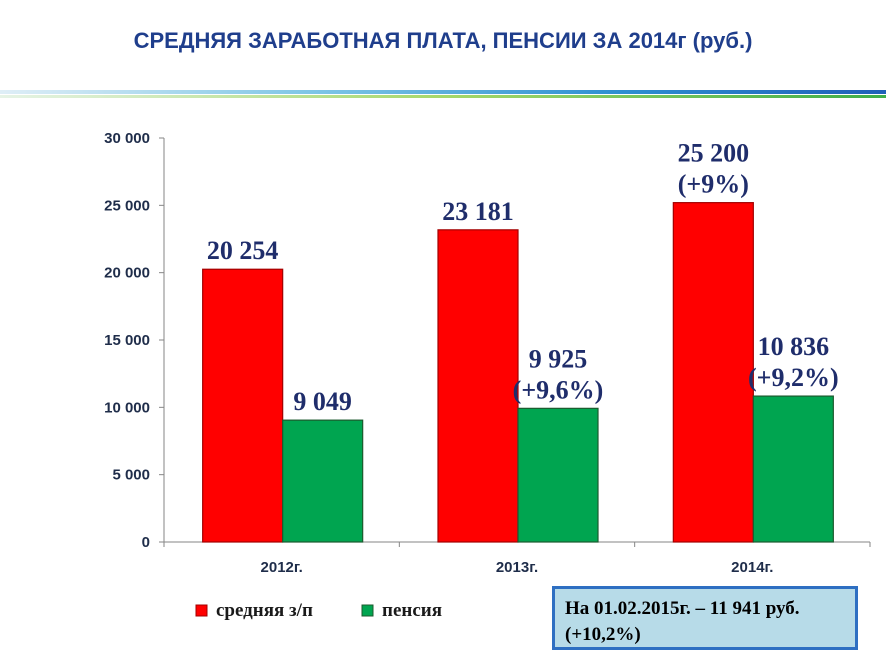 This screenshot has width=886, height=672. Describe the element at coordinates (201, 610) in the screenshot. I see `legend-swatch-salary` at that location.